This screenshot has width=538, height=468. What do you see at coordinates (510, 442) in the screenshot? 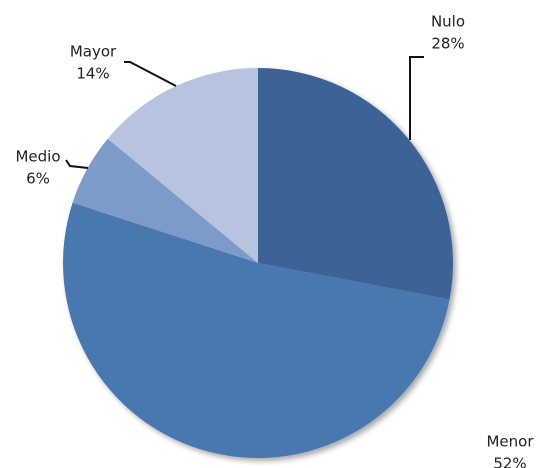
I see `slice-label: Menor` at bounding box center [510, 442].